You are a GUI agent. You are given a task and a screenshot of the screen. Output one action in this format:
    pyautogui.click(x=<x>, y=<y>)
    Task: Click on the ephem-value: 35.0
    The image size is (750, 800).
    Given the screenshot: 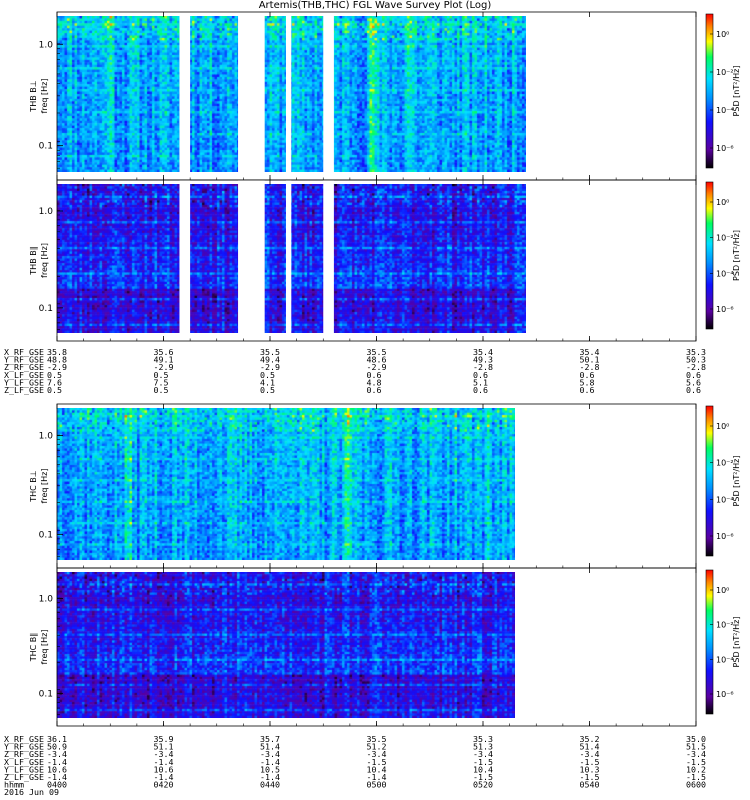 What is the action you would take?
    pyautogui.click(x=696, y=739)
    